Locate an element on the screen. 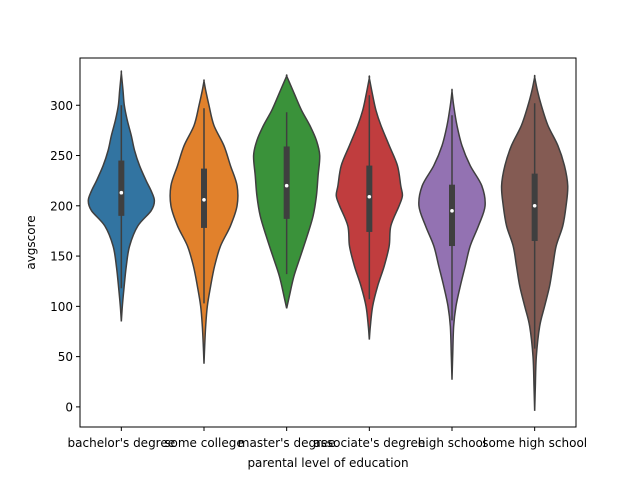 This screenshot has height=480, width=640. y-tick-label: 0 is located at coordinates (69, 407).